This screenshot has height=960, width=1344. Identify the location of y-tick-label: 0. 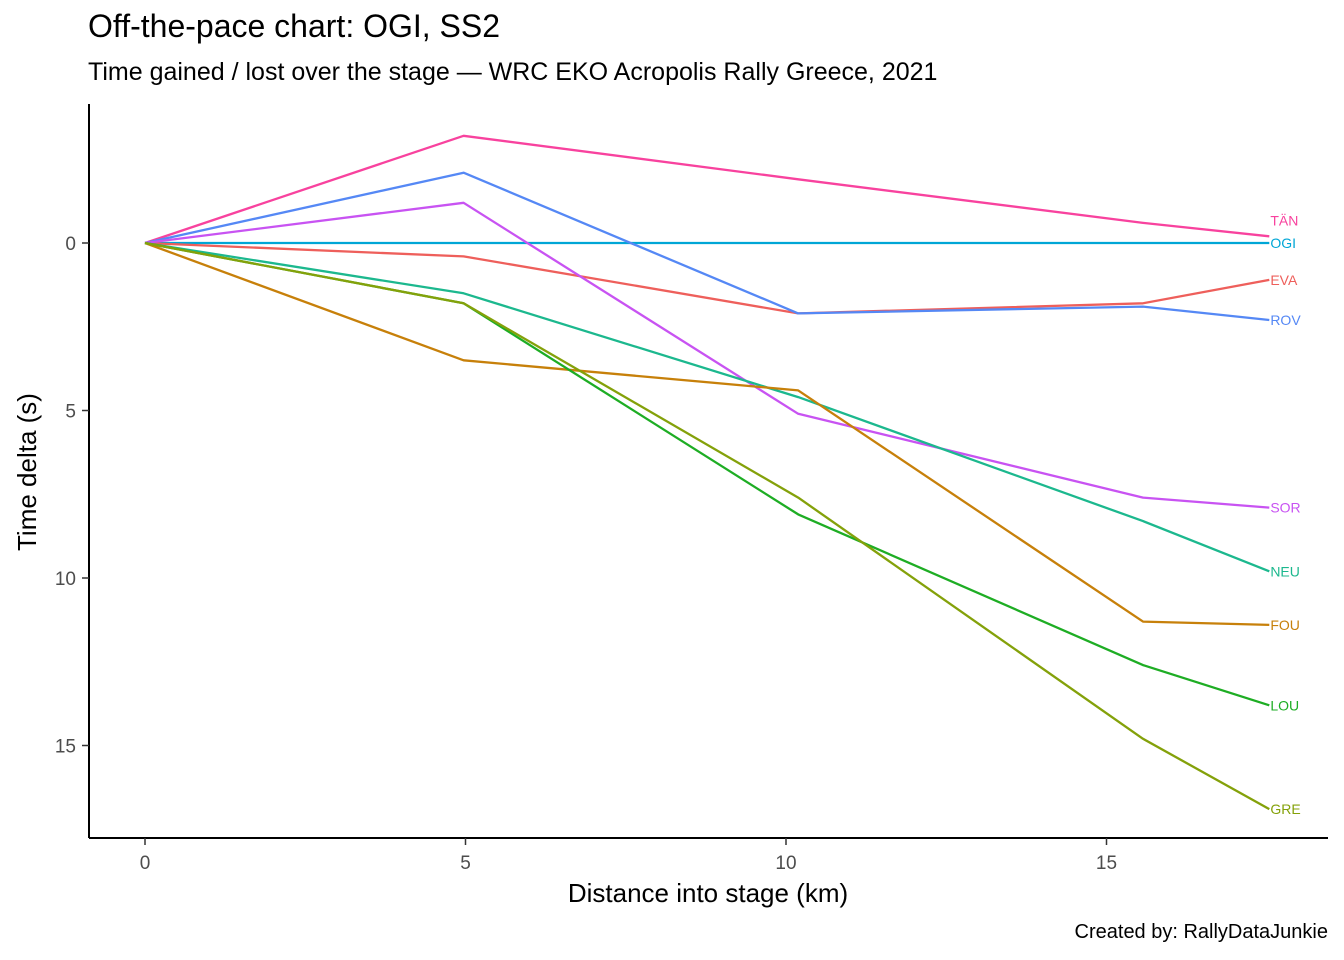
(70, 244).